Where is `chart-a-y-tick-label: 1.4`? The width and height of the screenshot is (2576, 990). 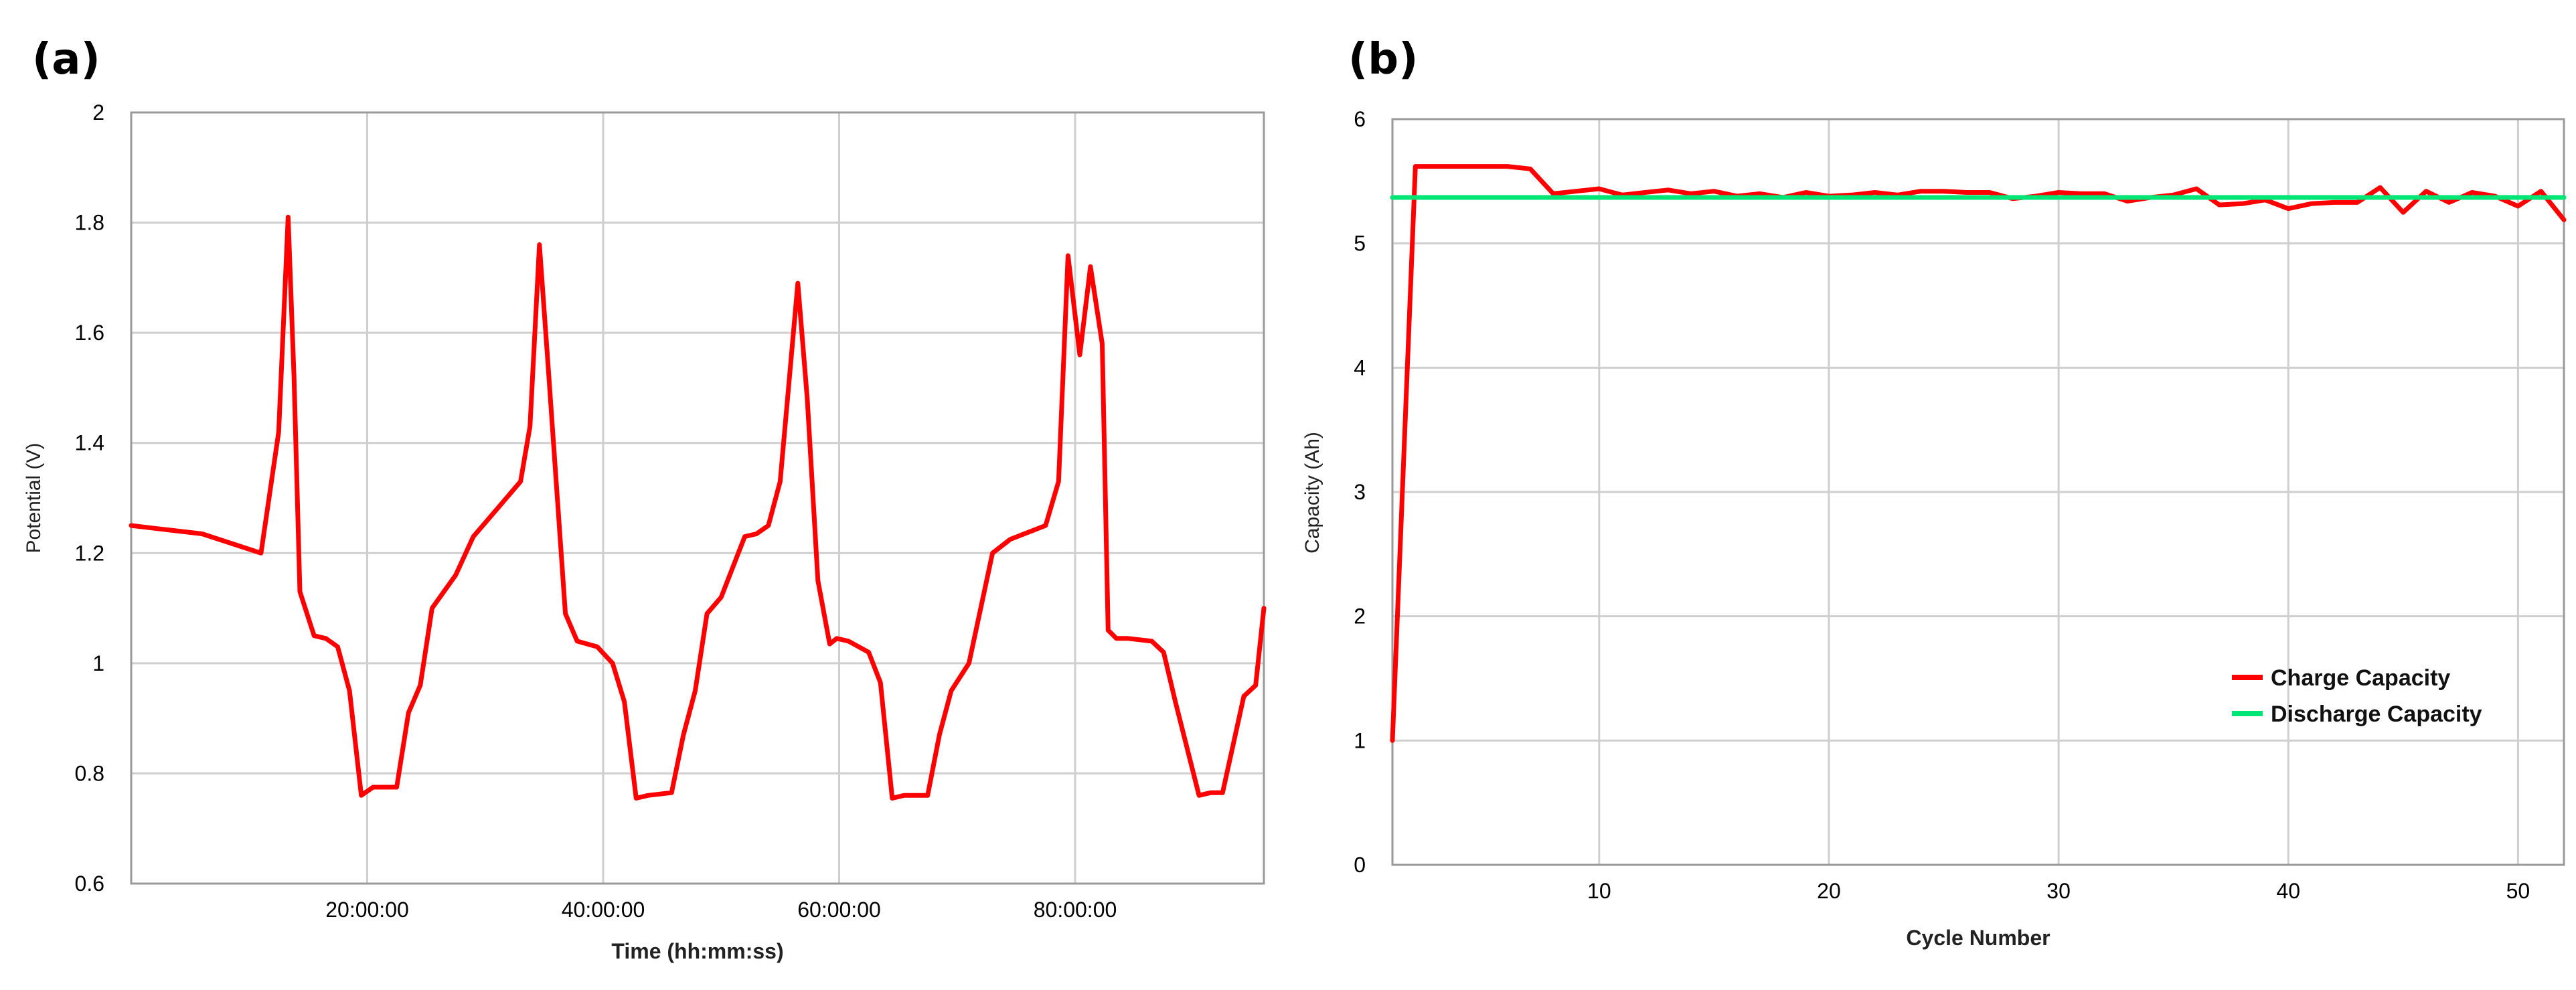 chart-a-y-tick-label: 1.4 is located at coordinates (89, 443).